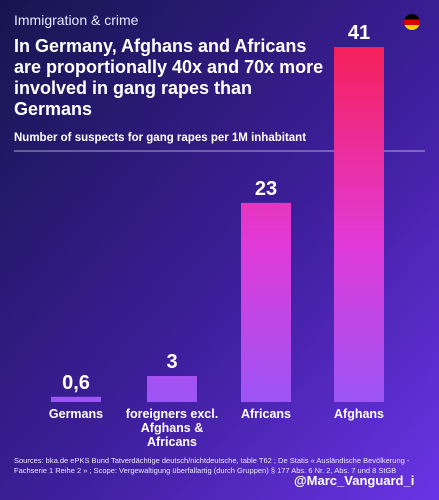  I want to click on kicker: Immigration & crime, so click(76, 20).